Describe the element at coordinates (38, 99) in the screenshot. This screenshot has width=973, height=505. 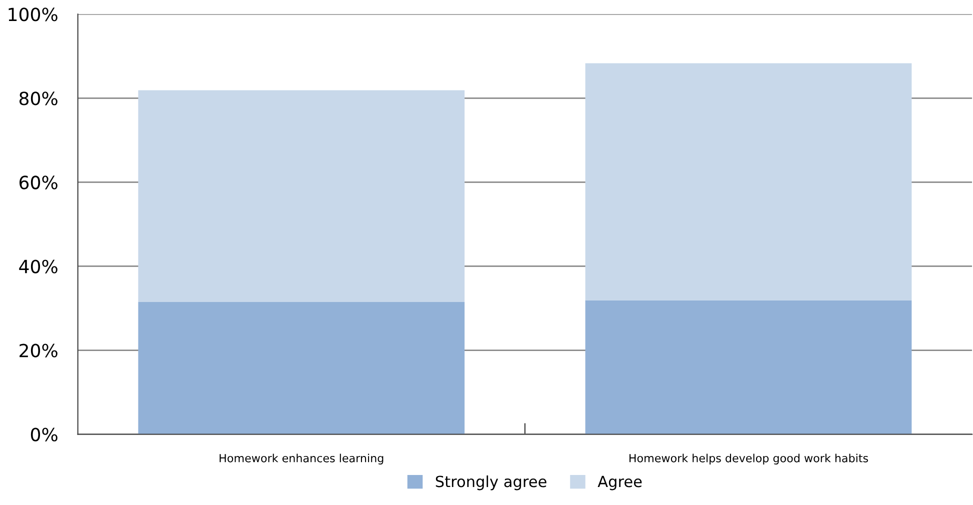
I see `y-tick-label: 80%` at that location.